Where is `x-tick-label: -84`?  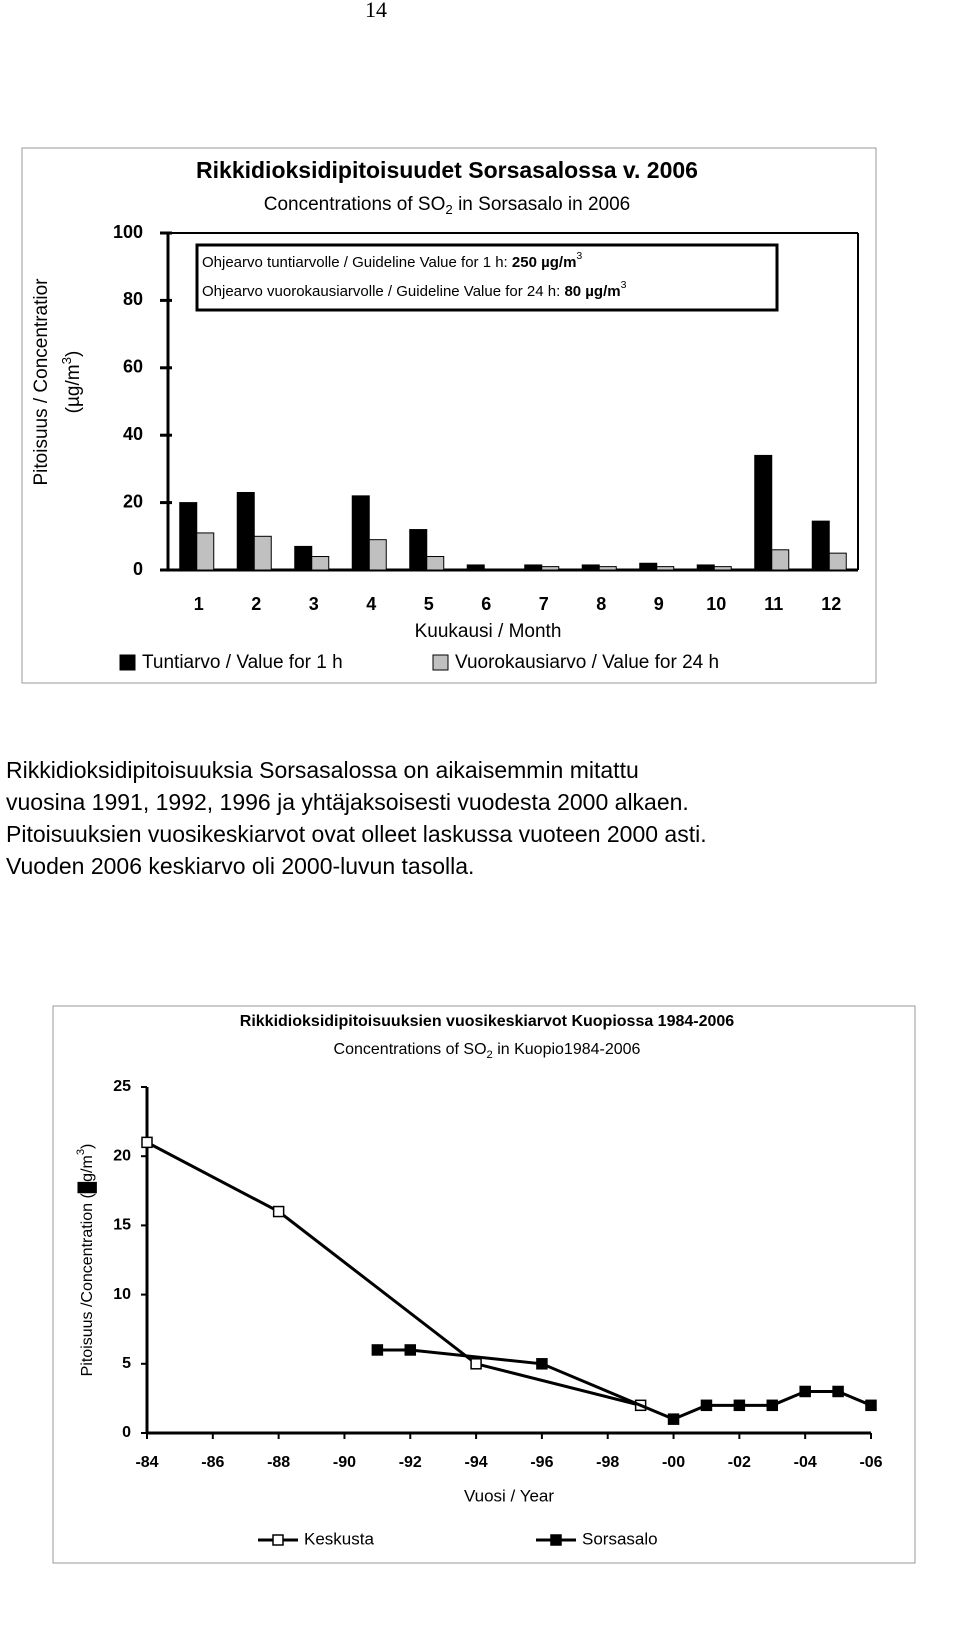
x-tick-label: -84 is located at coordinates (146, 1462).